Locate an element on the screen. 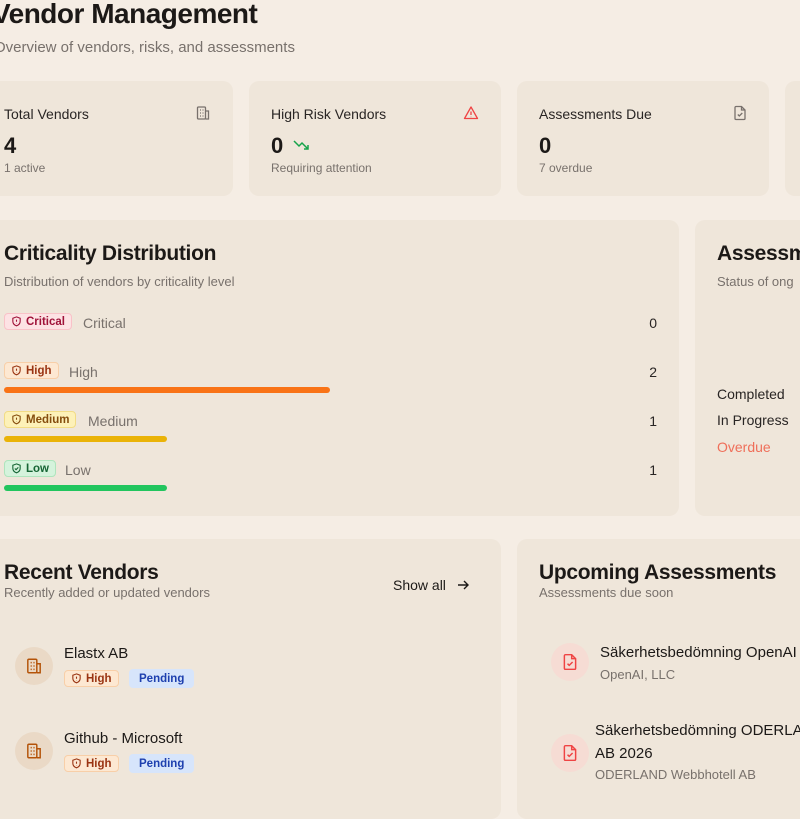 This screenshot has width=800, height=819. criticality-badge-low: Low is located at coordinates (30, 468).